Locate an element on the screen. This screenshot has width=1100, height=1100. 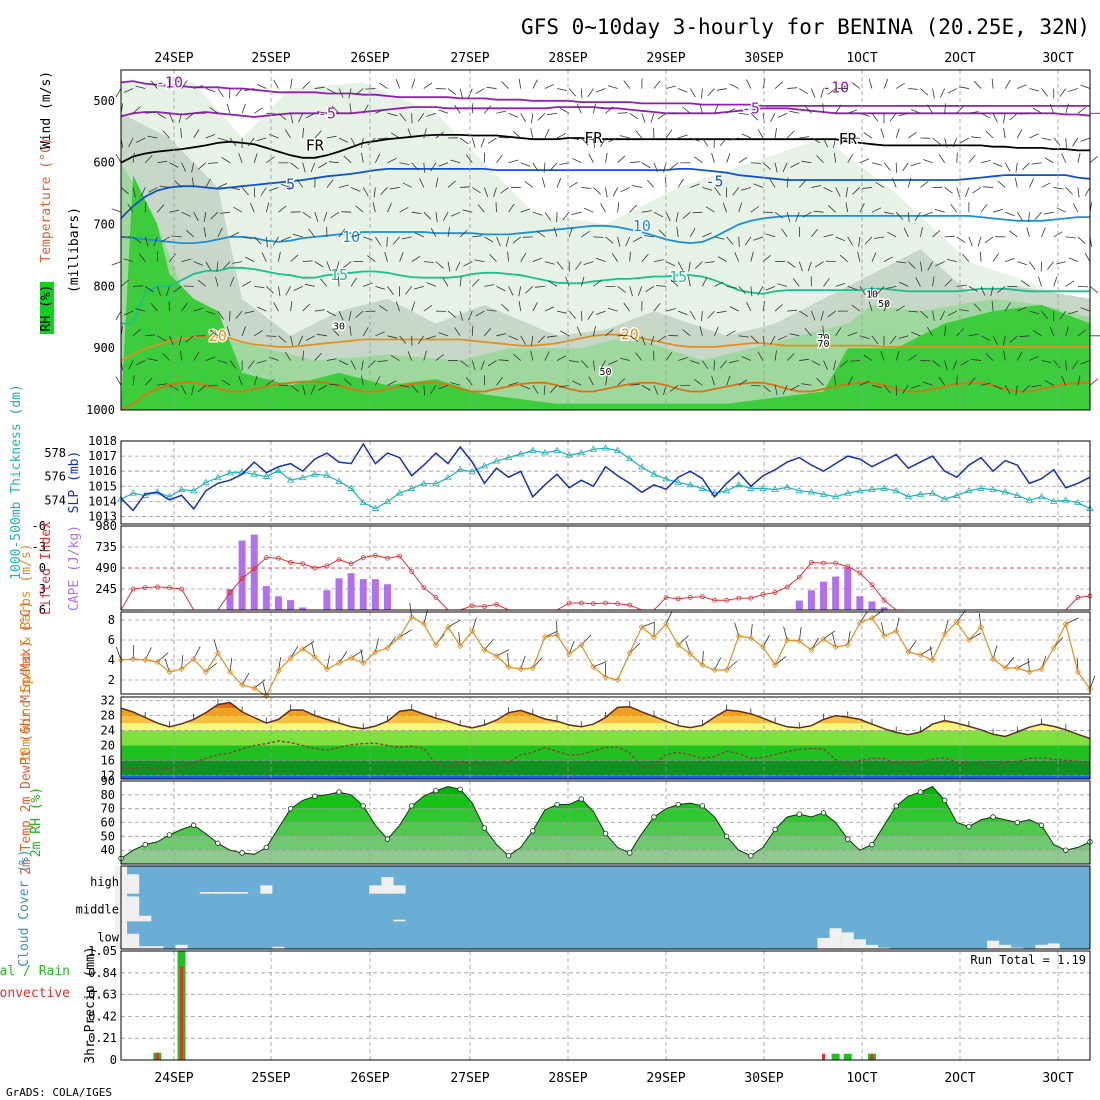
cloud-row-label: low is located at coordinates (108, 937).